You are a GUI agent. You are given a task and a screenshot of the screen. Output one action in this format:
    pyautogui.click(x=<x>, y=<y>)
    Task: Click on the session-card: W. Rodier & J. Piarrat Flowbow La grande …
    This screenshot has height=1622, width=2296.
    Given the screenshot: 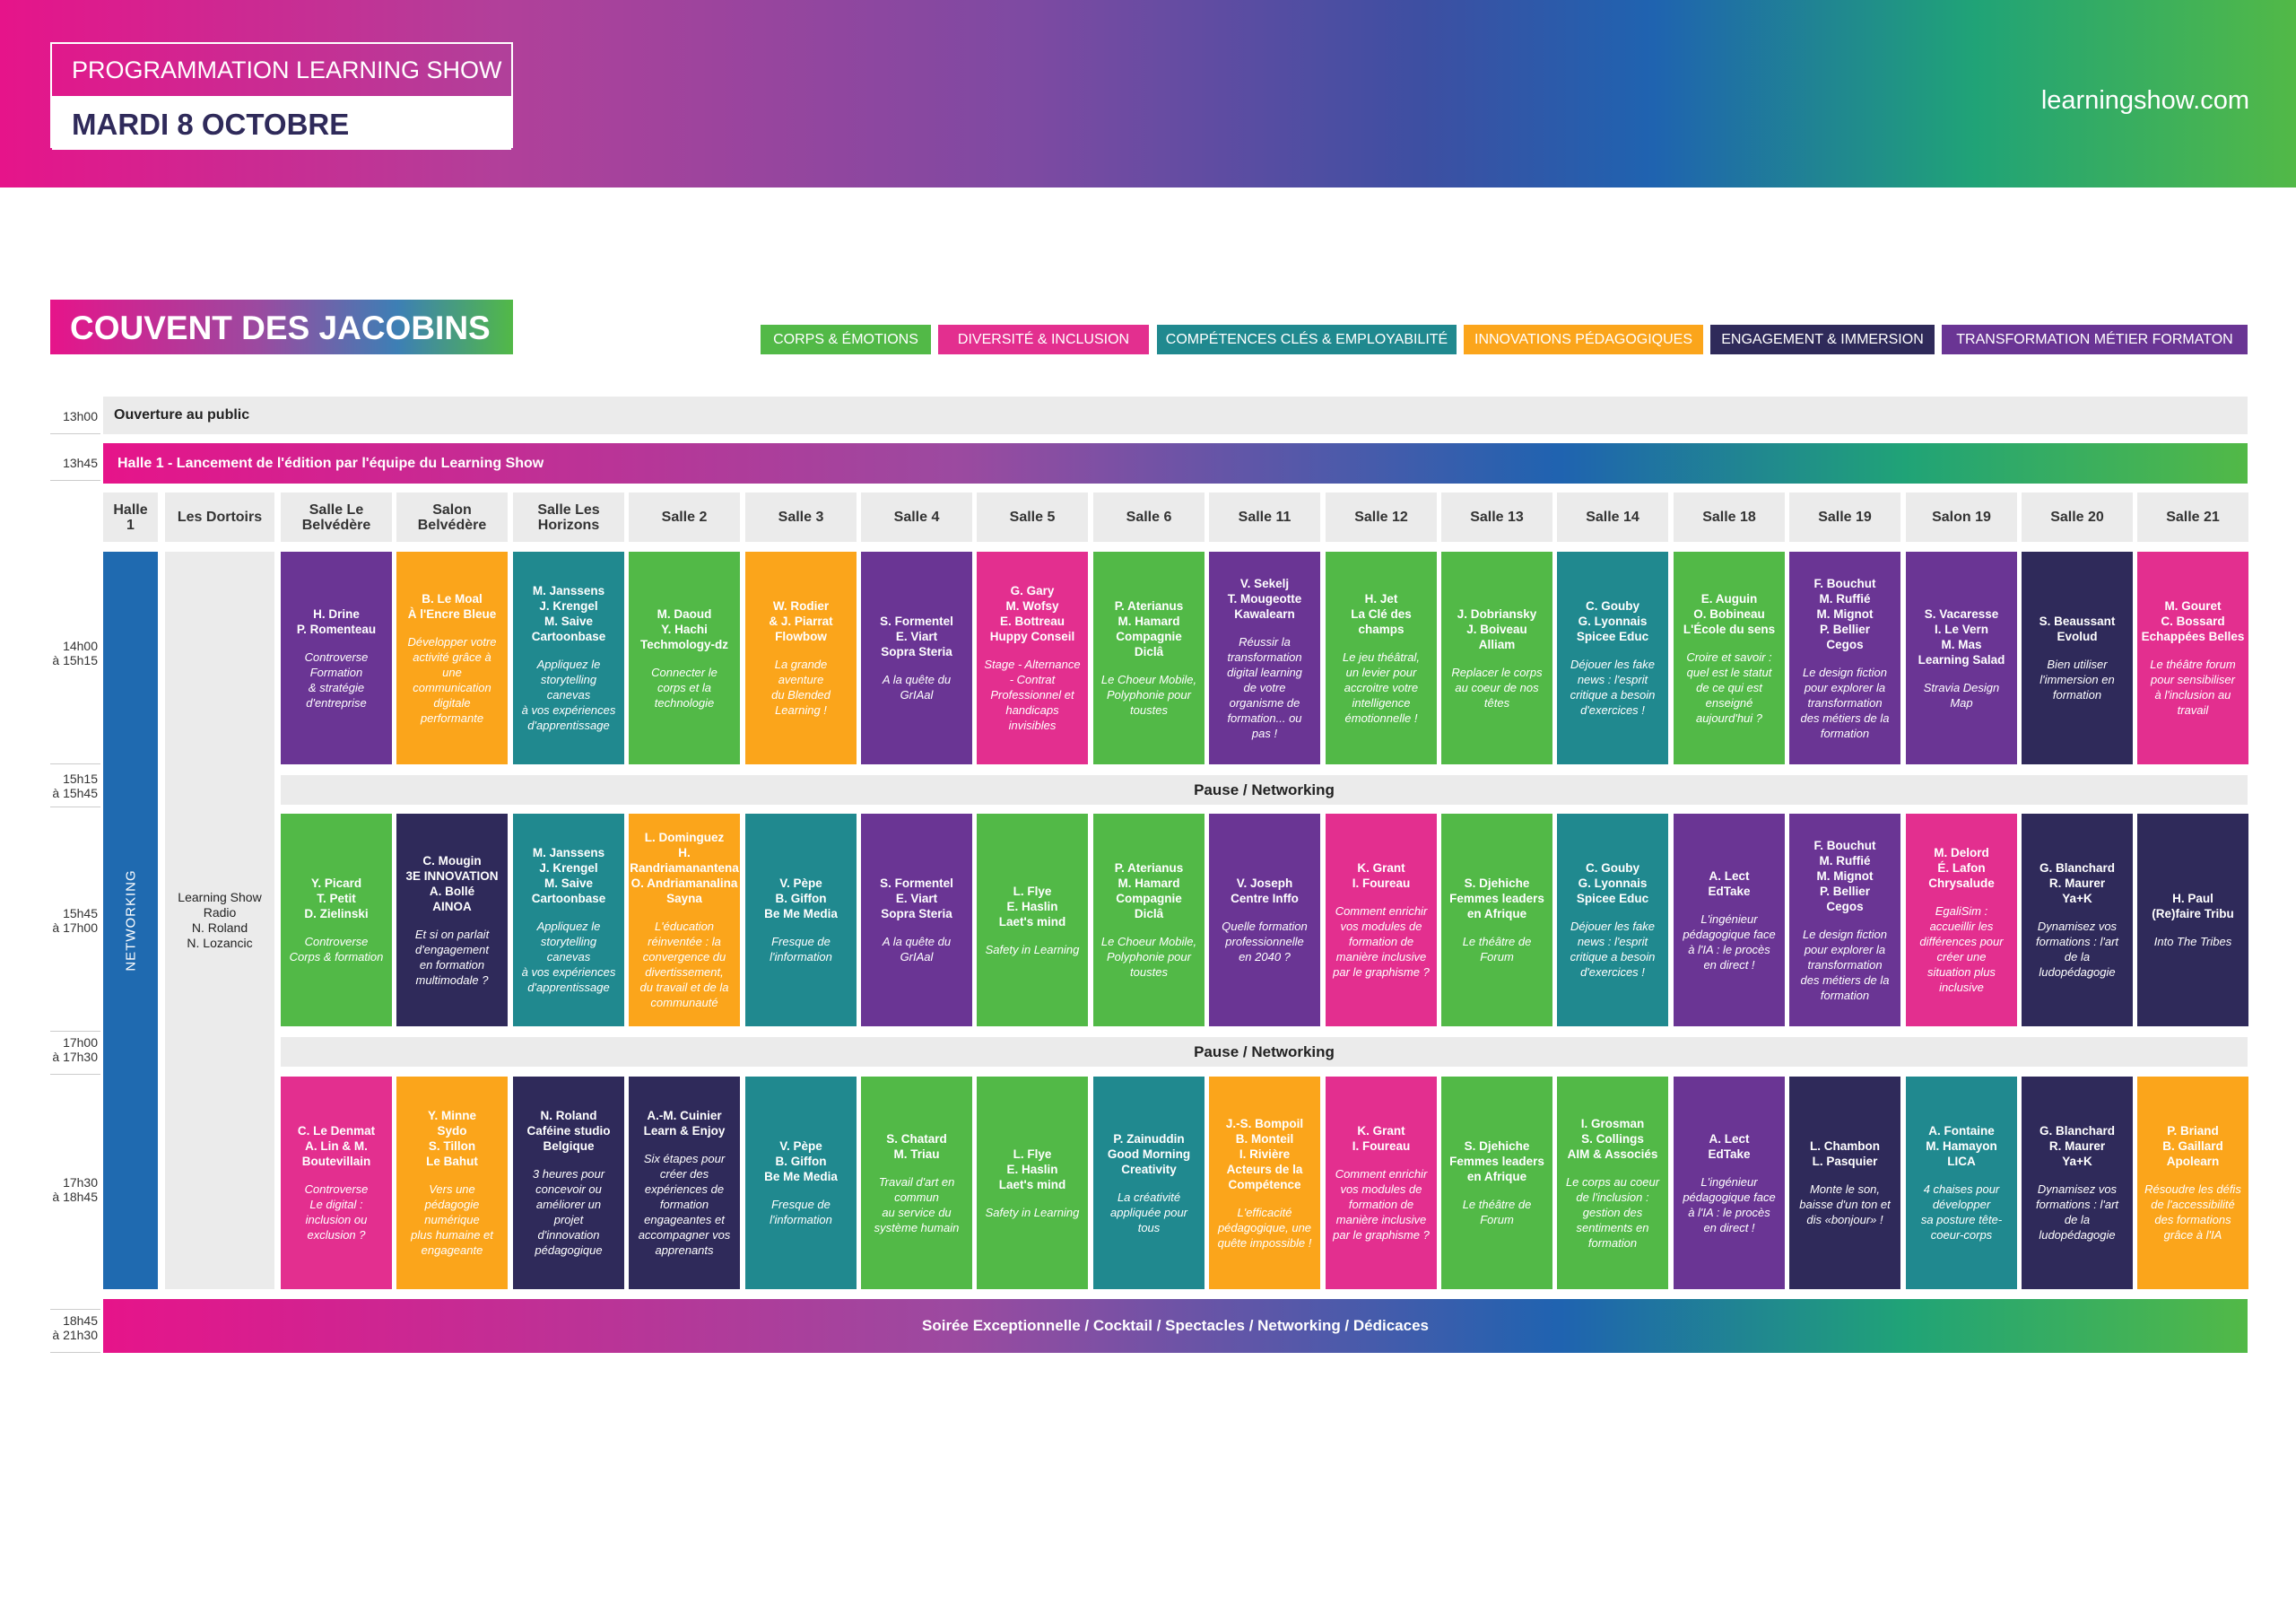 What is the action you would take?
    pyautogui.click(x=801, y=658)
    